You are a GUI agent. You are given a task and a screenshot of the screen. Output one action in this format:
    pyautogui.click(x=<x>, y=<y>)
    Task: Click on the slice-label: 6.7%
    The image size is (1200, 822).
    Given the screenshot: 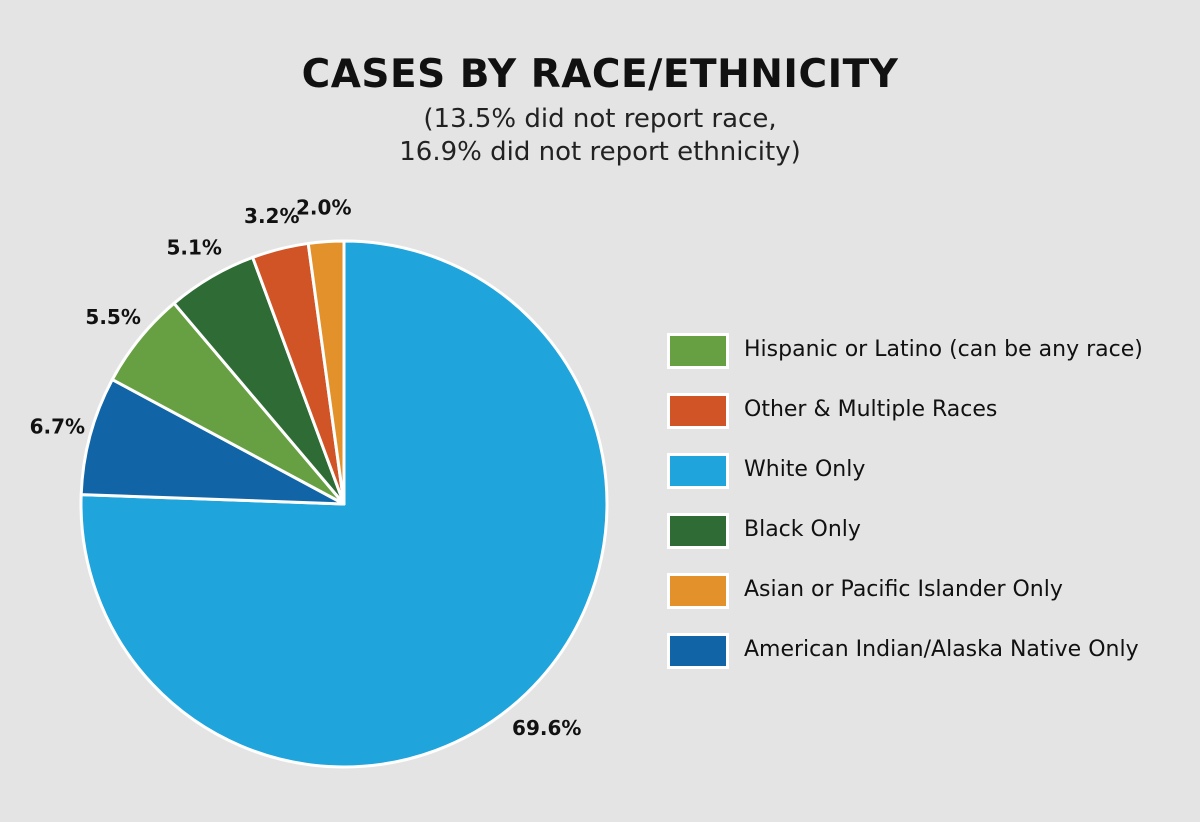 What is the action you would take?
    pyautogui.click(x=57, y=426)
    